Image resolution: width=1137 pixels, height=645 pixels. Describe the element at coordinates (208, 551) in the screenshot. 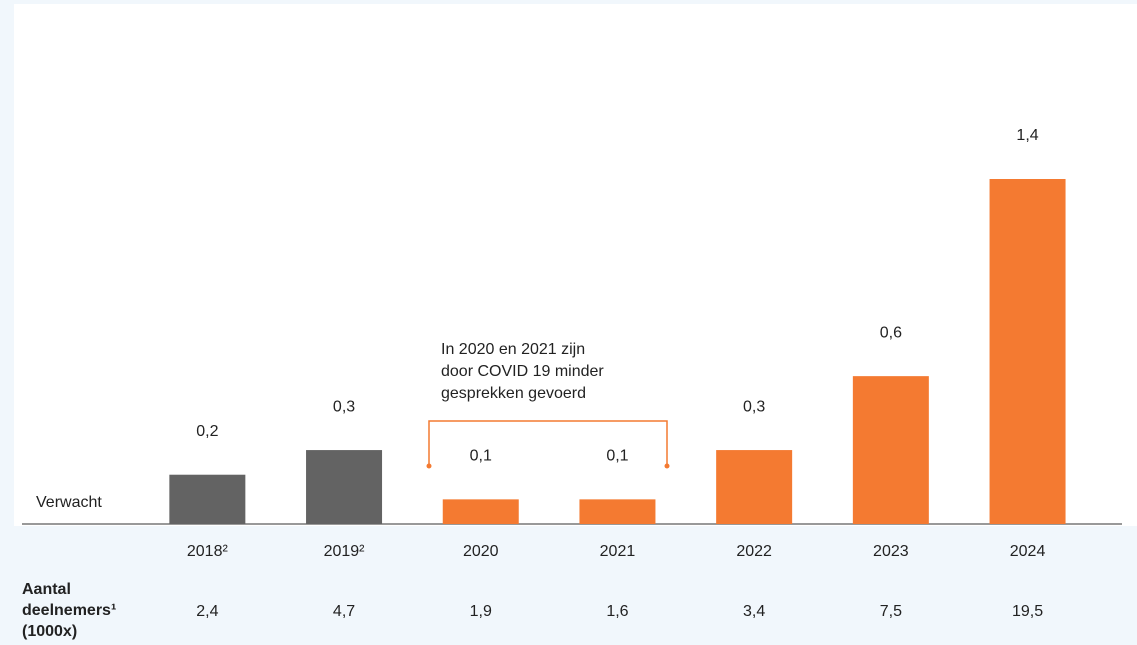

I see `x-tick-label: 2018²` at that location.